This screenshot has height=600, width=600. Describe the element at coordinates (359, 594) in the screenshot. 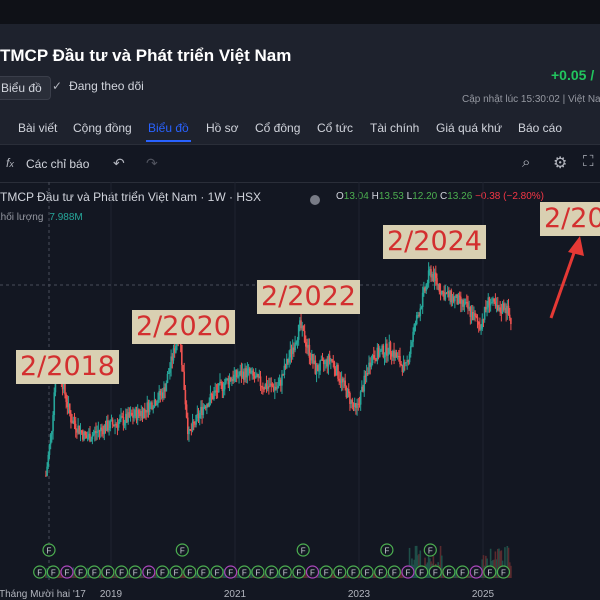

I see `x-tick-label: 2023` at that location.